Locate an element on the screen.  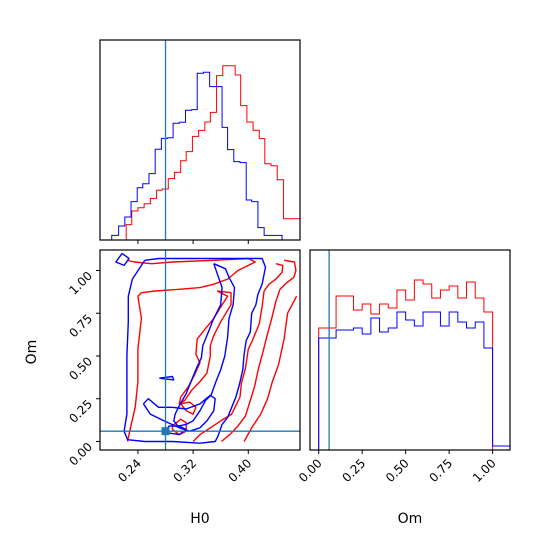
x-tick-label-om-4: 1.00 is located at coordinates (484, 470).